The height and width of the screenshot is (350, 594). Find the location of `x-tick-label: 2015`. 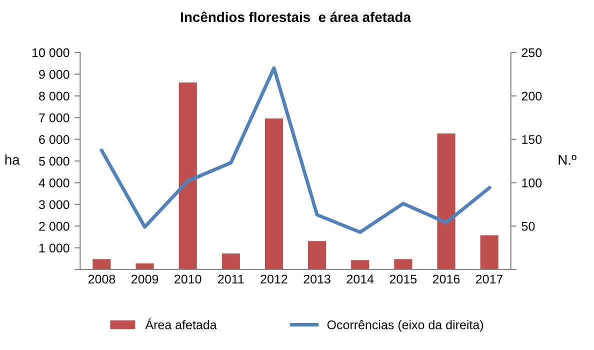

x-tick-label: 2015 is located at coordinates (403, 279).